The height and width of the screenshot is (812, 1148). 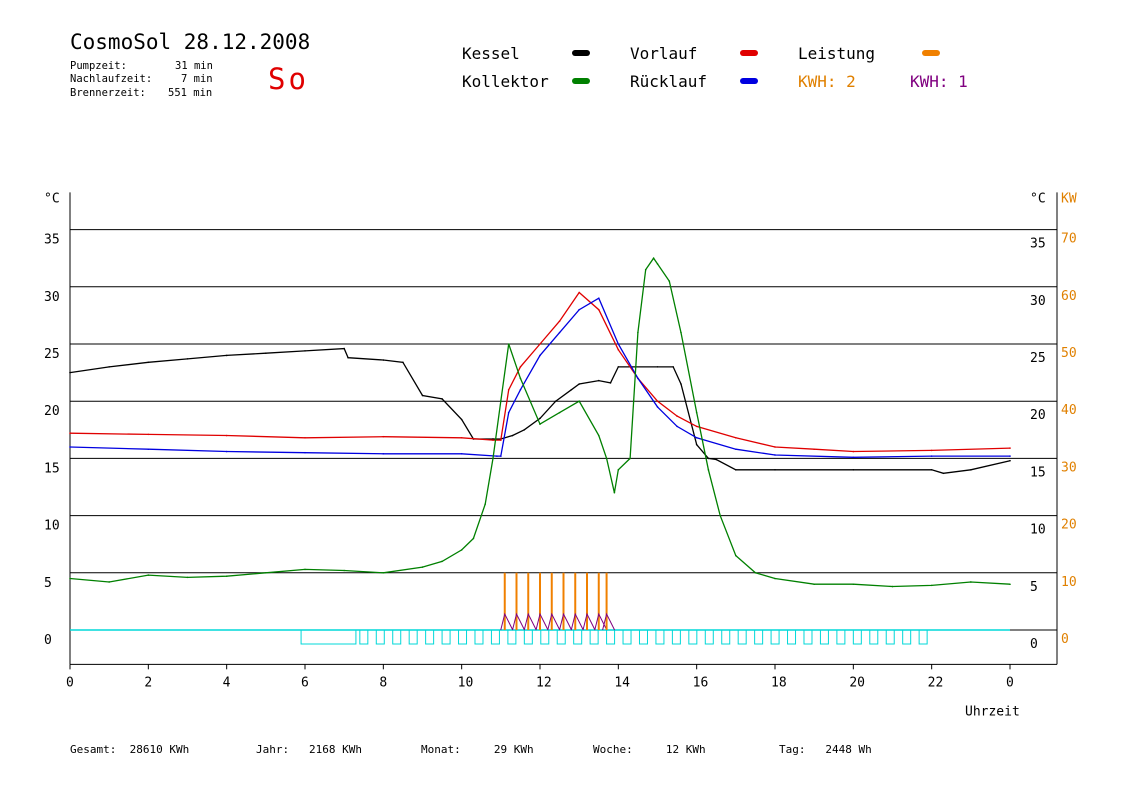 What do you see at coordinates (664, 53) in the screenshot?
I see `legend-label-vorlauf: Vorlauf` at bounding box center [664, 53].